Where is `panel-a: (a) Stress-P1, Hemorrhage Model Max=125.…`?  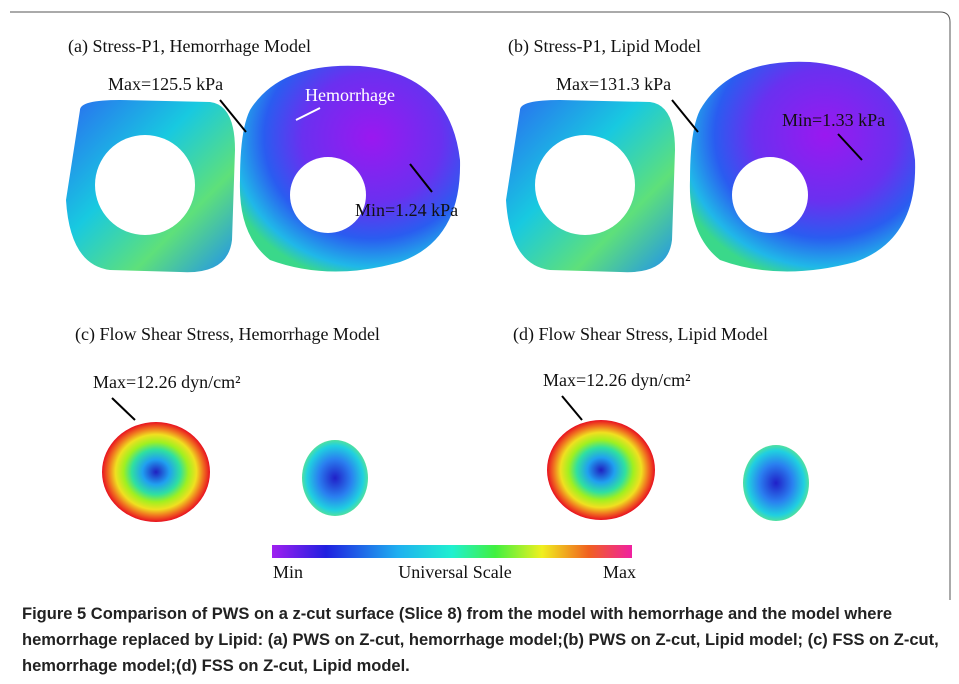
panel-a: (a) Stress-P1, Hemorrhage Model Max=125.… is located at coordinates (263, 154).